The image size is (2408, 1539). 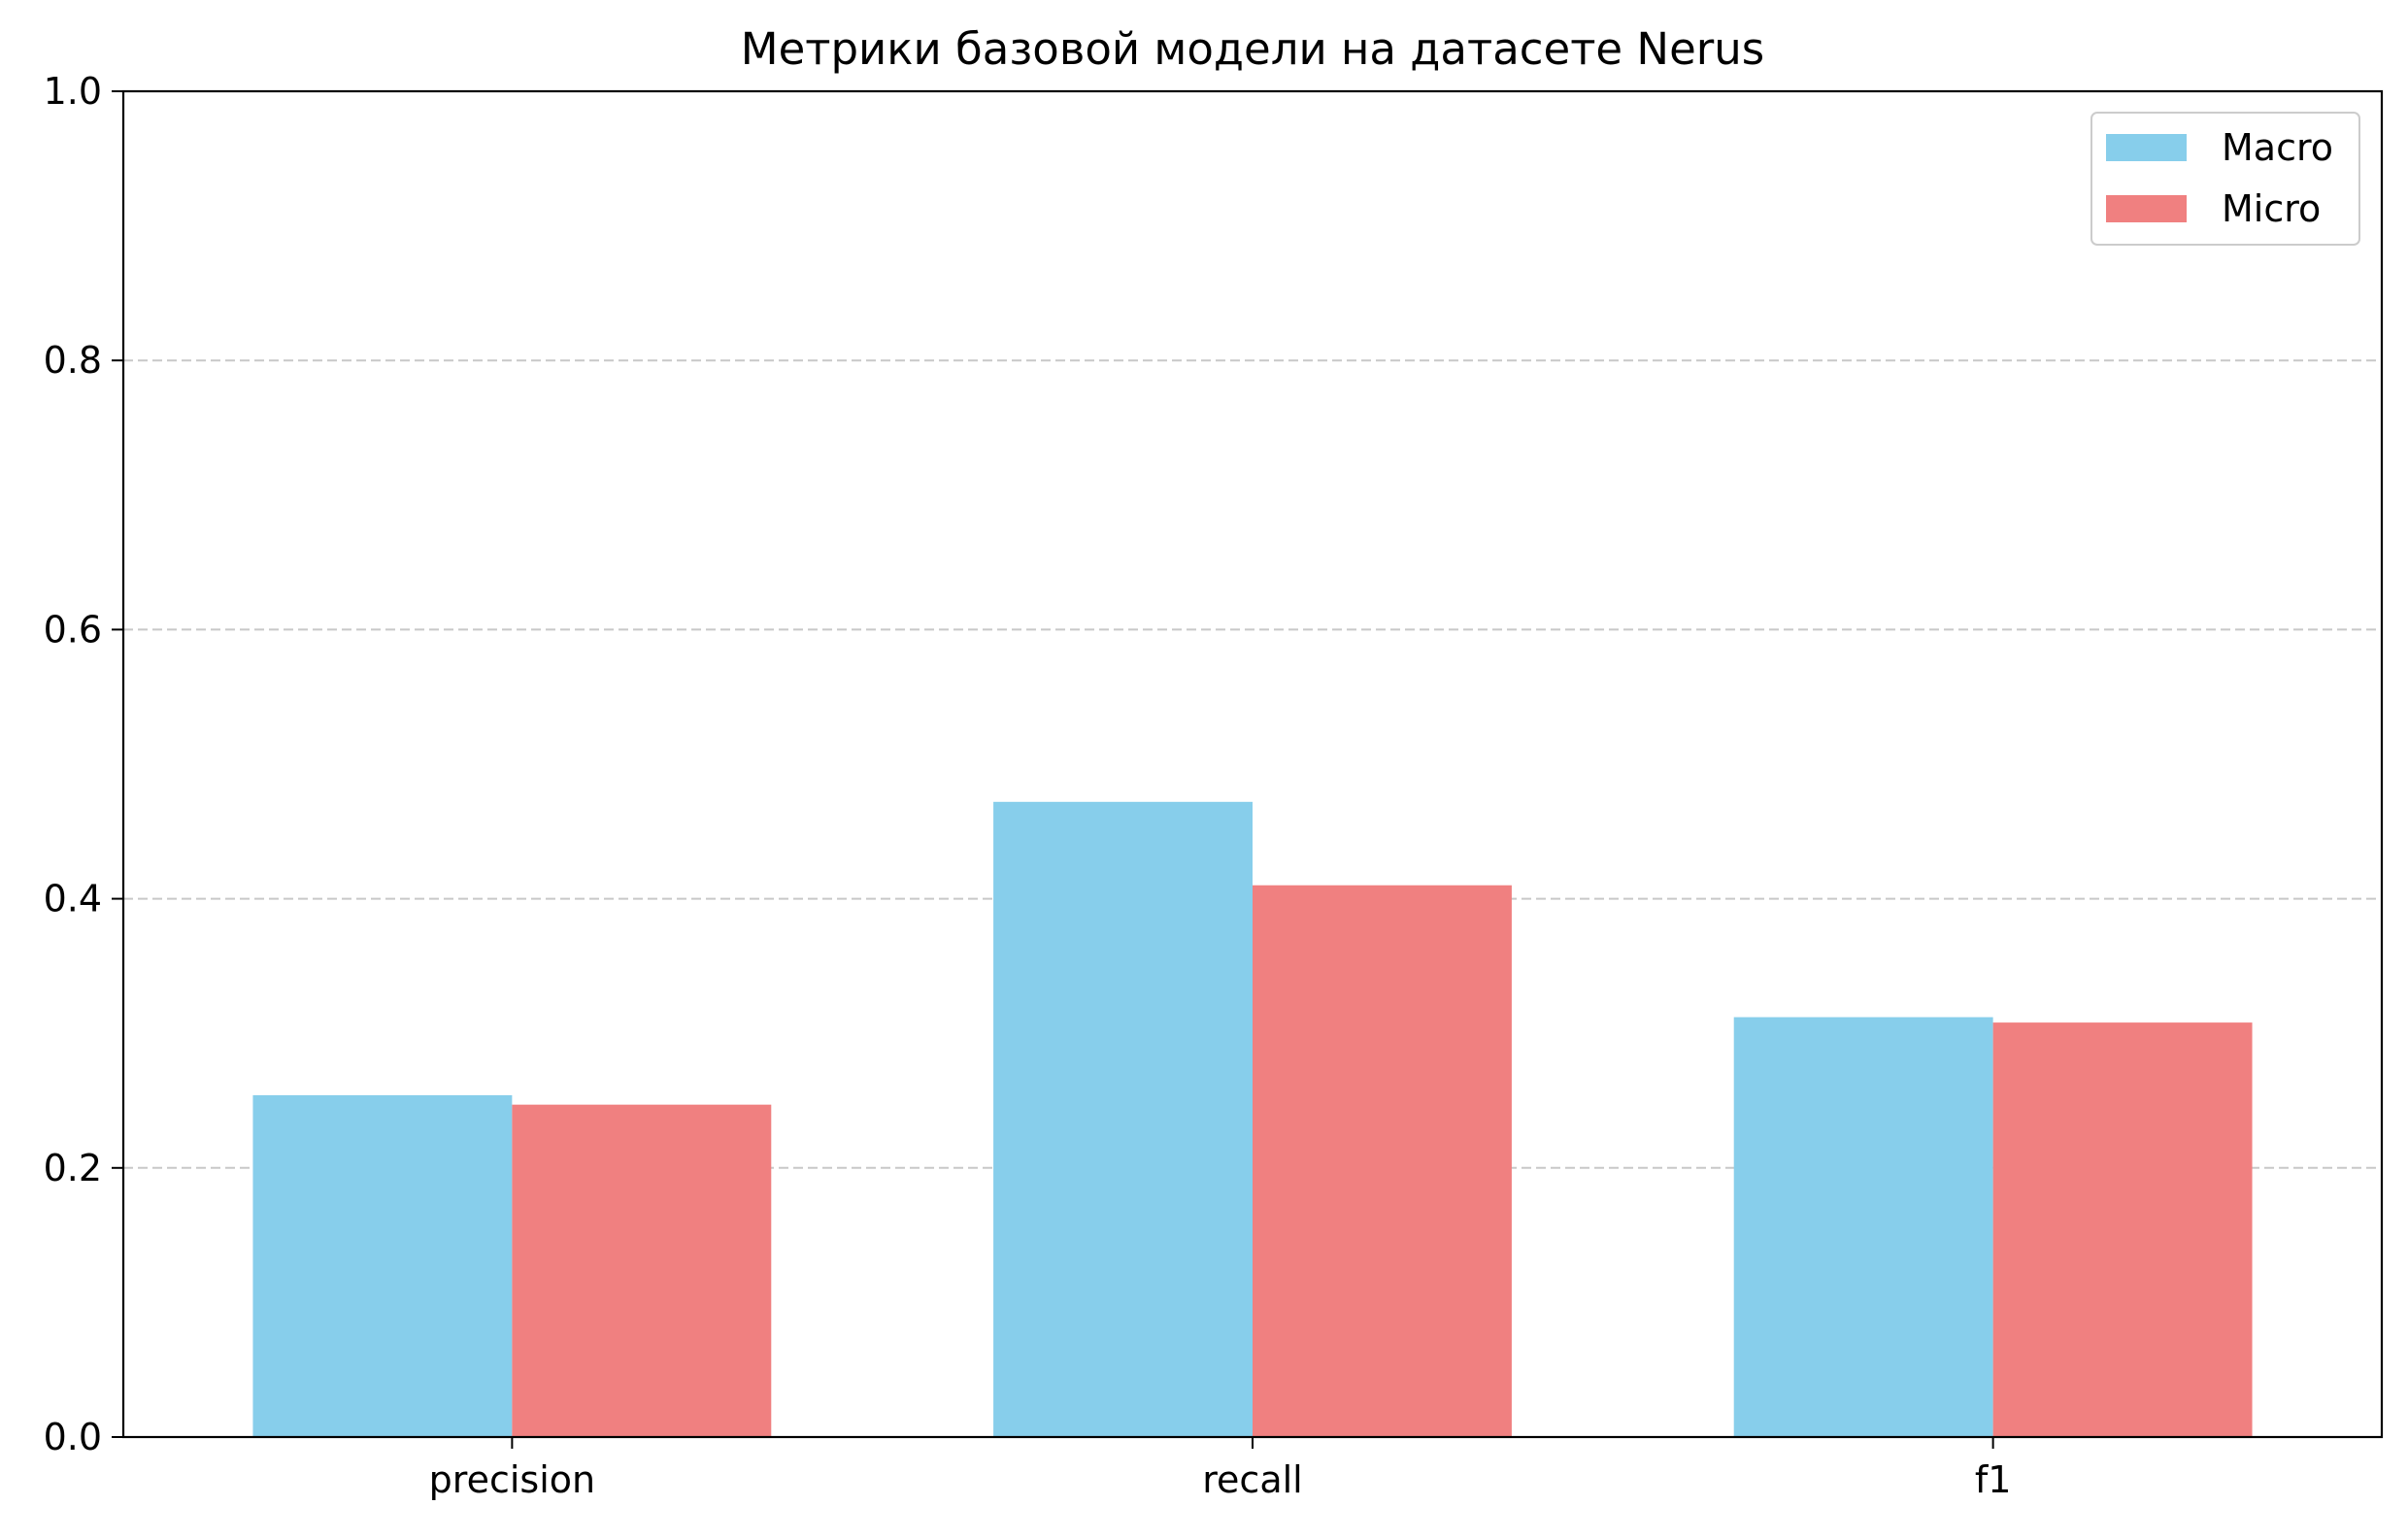 I want to click on chart-title: Метрики базовой модели на датасете Nerus, so click(x=1252, y=49).